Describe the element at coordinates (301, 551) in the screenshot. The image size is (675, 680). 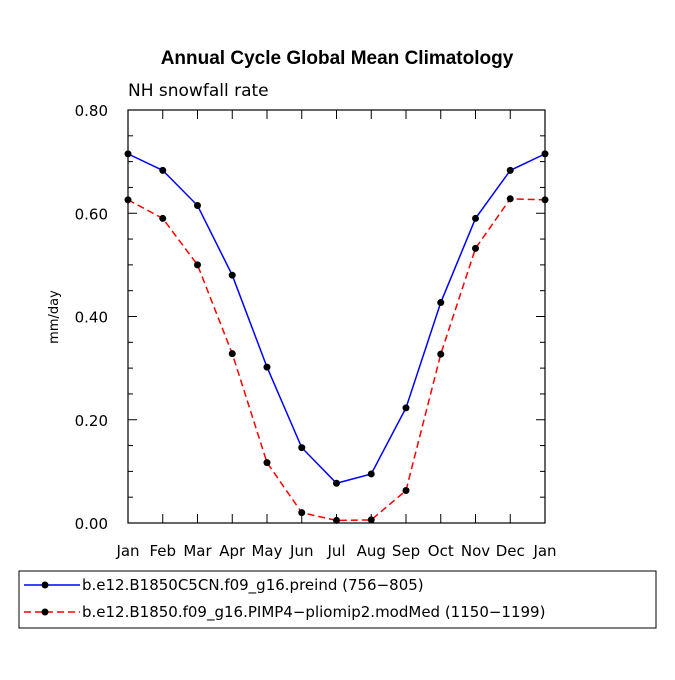
I see `x-tick-label: Jun` at that location.